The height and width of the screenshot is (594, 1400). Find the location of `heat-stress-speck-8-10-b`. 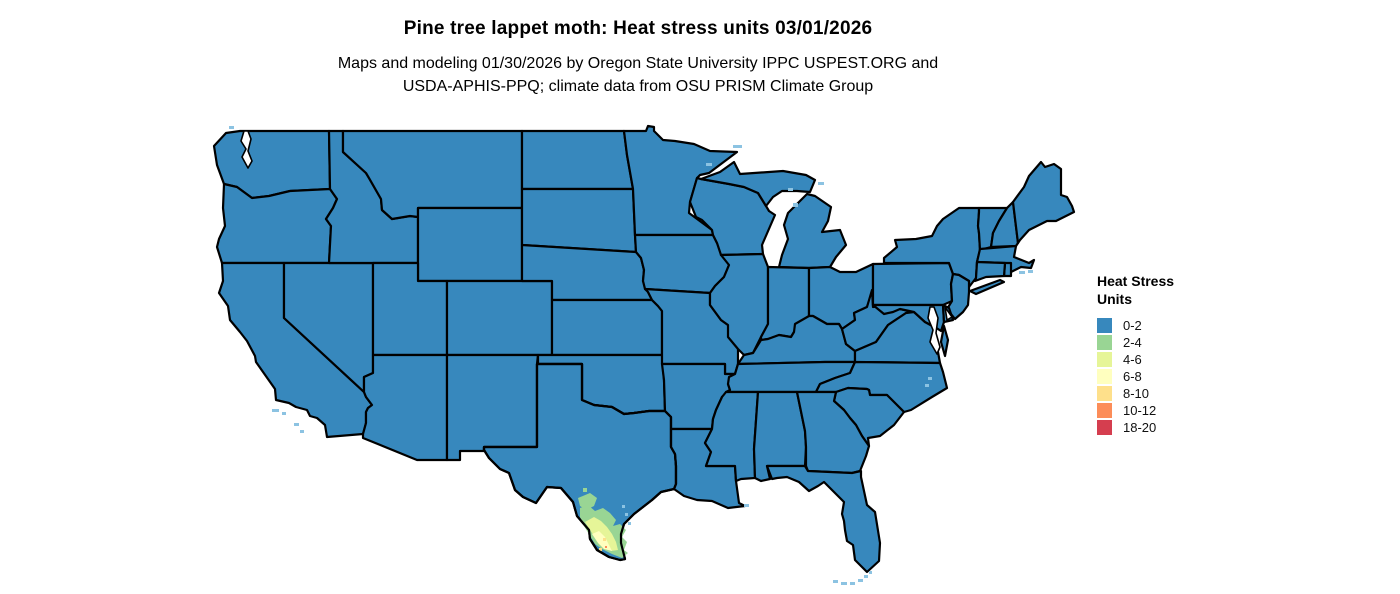

heat-stress-speck-8-10-b is located at coordinates (600, 549).